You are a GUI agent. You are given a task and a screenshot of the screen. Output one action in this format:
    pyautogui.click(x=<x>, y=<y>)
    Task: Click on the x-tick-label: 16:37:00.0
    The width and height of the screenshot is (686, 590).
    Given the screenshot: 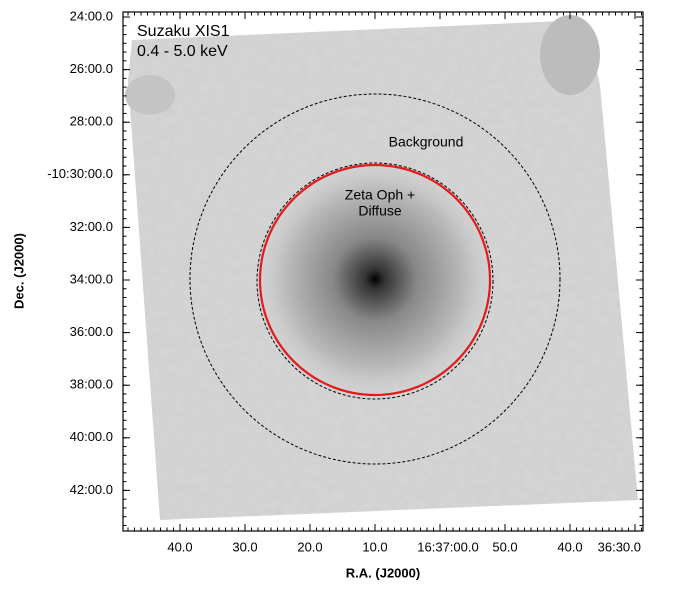 What is the action you would take?
    pyautogui.click(x=447, y=546)
    